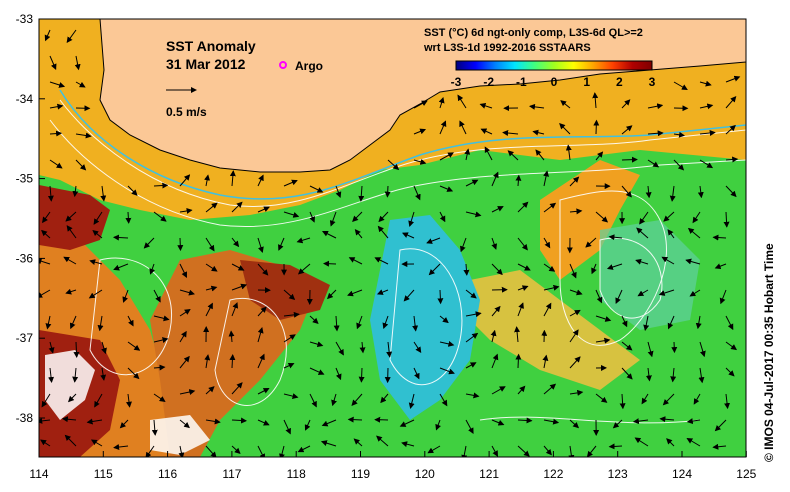  Describe the element at coordinates (103, 474) in the screenshot. I see `longitude-label: 115` at that location.